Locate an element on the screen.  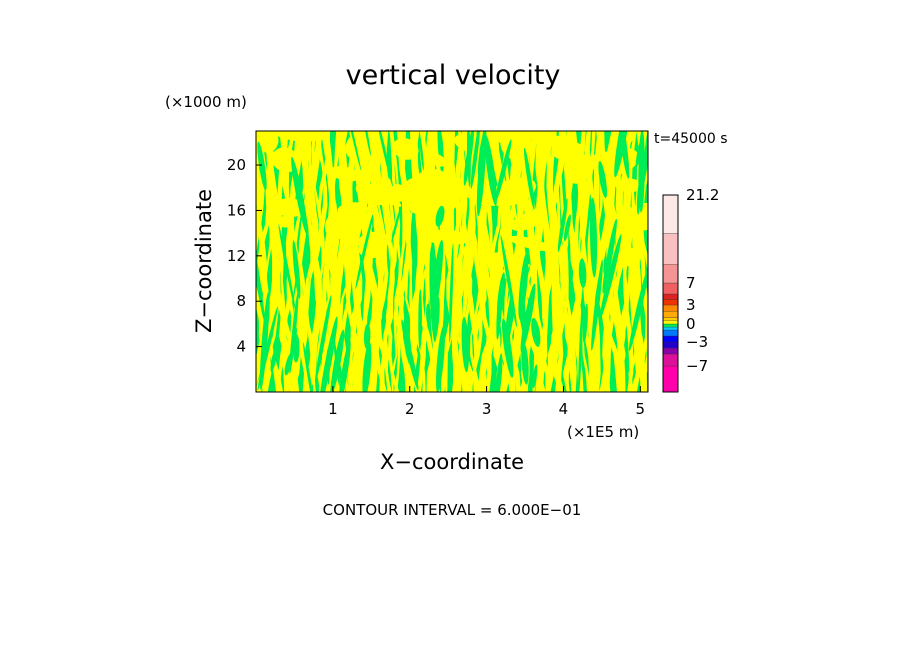
colorbar is located at coordinates (670, 293).